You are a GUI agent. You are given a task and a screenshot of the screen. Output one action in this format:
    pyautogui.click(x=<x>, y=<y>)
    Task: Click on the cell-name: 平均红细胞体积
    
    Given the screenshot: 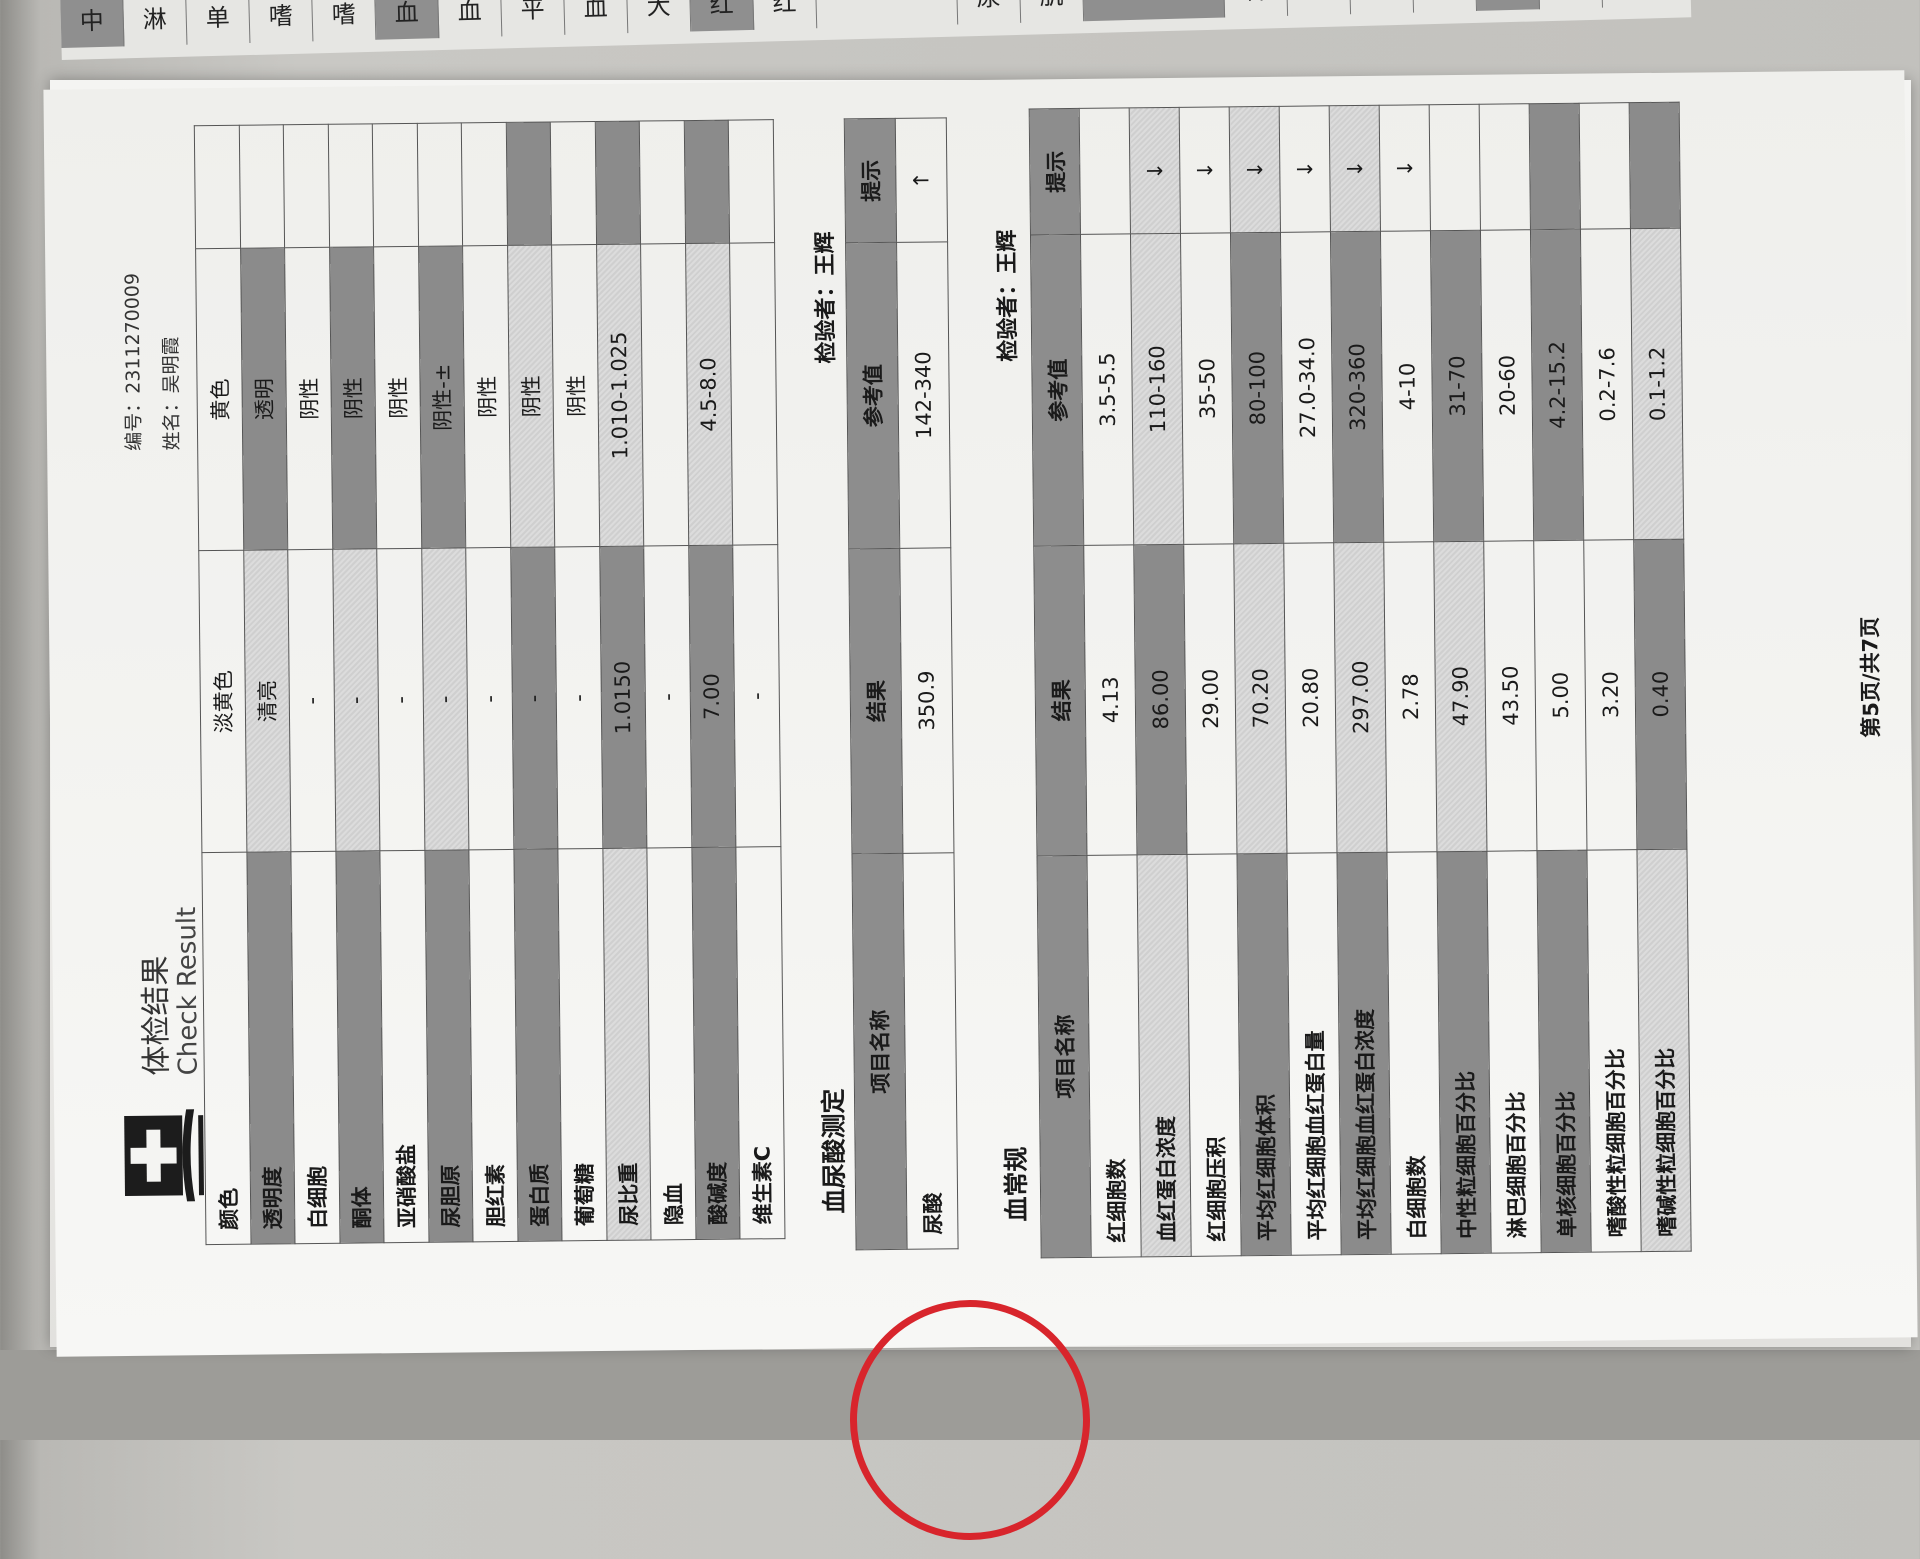 What is the action you would take?
    pyautogui.click(x=1264, y=1054)
    